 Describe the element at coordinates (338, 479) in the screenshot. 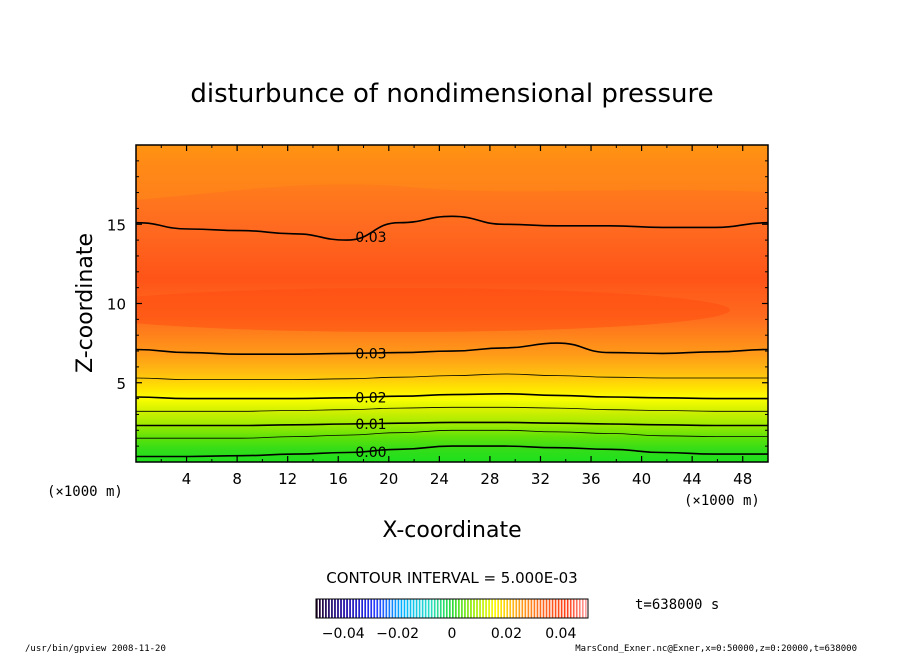

I see `x-tick-label: 16` at that location.